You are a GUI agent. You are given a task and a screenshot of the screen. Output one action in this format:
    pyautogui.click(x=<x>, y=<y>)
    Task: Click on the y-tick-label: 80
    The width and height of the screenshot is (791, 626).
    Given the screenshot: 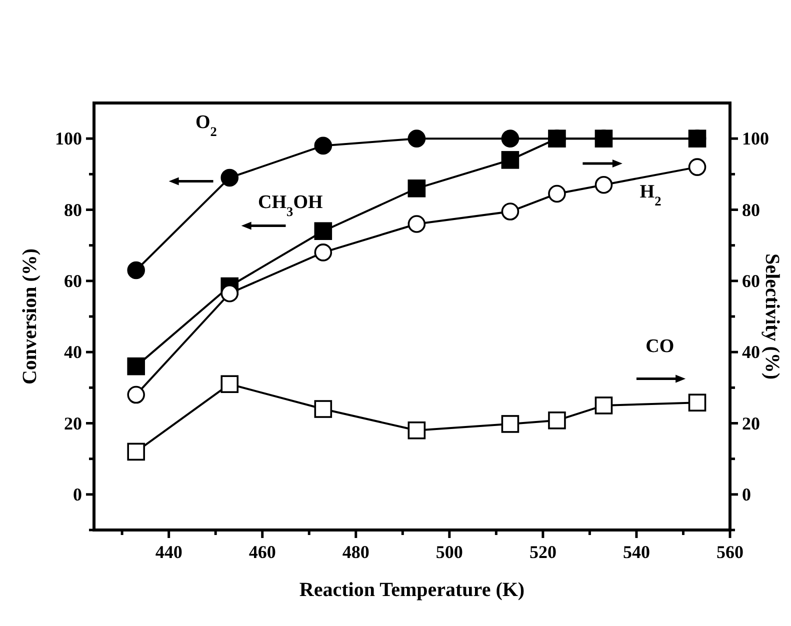 What is the action you would take?
    pyautogui.click(x=73, y=210)
    